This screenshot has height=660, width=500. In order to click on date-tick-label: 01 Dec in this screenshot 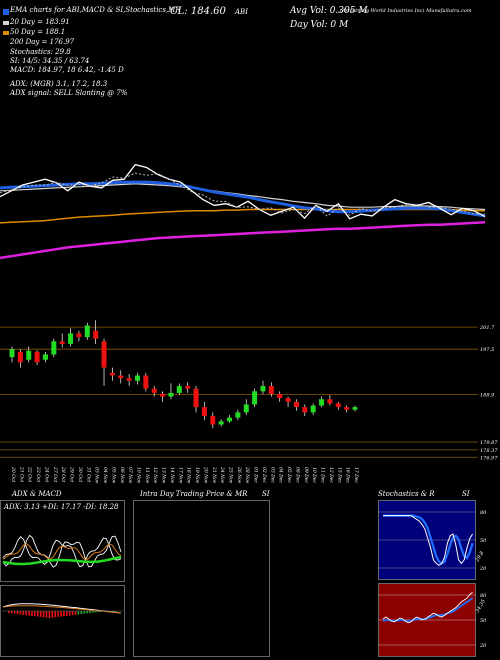, I will do `click(256, 475)`.